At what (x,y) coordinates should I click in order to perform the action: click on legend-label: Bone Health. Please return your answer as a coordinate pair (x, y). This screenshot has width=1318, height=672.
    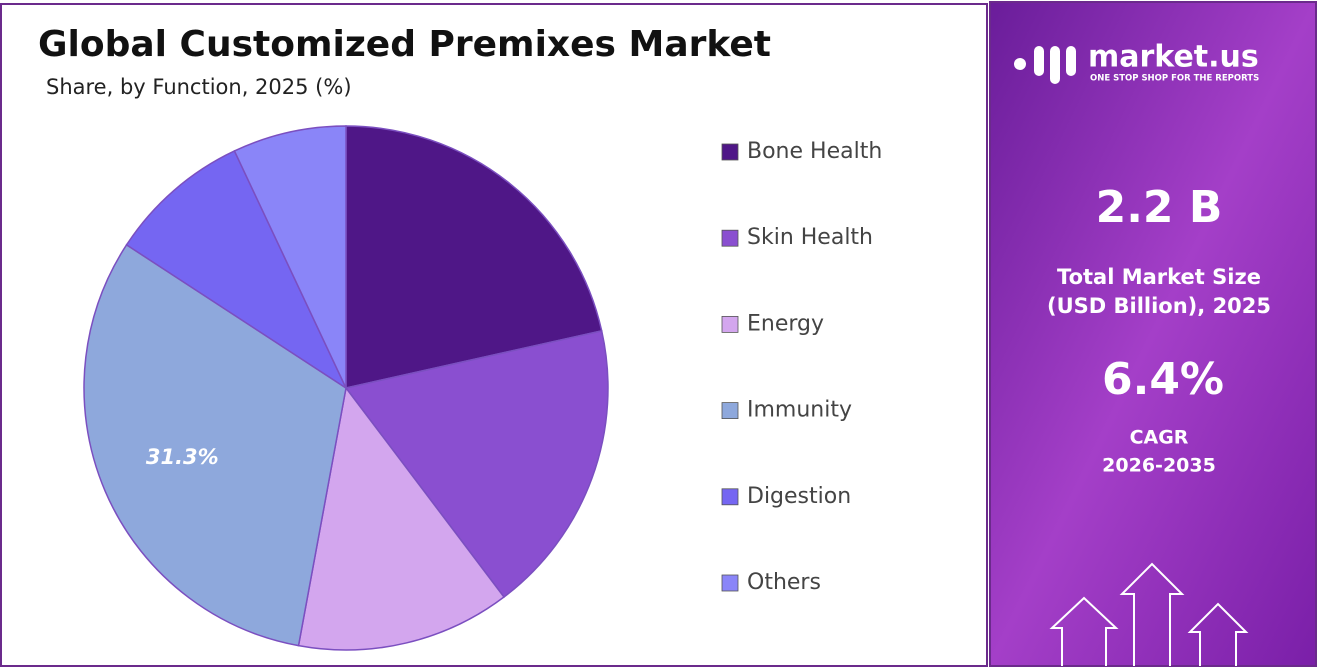
    Looking at the image, I should click on (814, 151).